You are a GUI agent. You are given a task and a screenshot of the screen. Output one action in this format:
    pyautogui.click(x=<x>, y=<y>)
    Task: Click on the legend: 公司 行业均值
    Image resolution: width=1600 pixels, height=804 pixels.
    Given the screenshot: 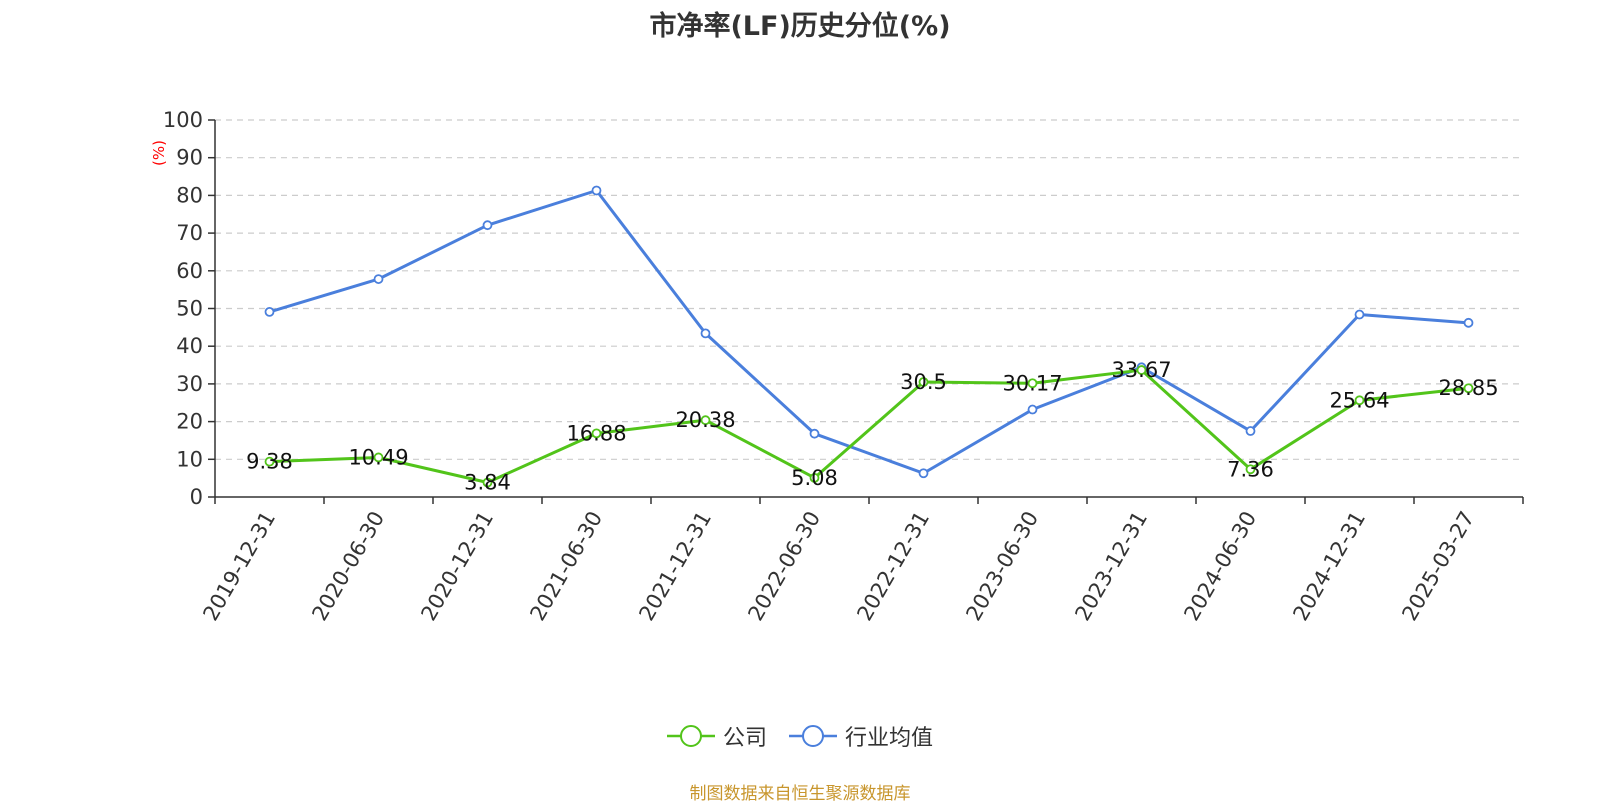 What is the action you would take?
    pyautogui.click(x=800, y=736)
    